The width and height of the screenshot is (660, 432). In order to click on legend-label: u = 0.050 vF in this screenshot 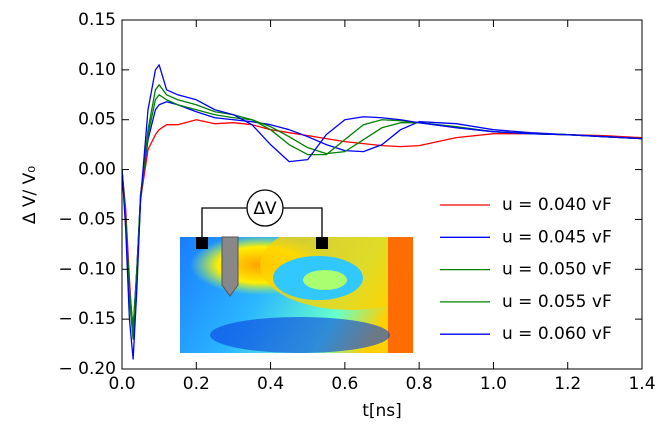, I will do `click(557, 270)`.